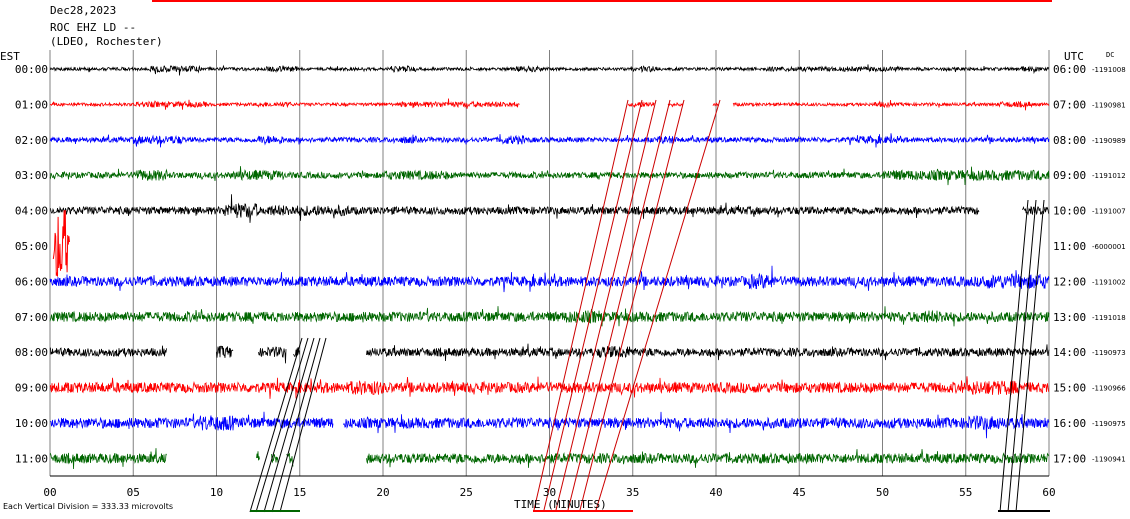 The image size is (1130, 519). What do you see at coordinates (1069, 317) in the screenshot?
I see `utc-hour-label: 13:00` at bounding box center [1069, 317].